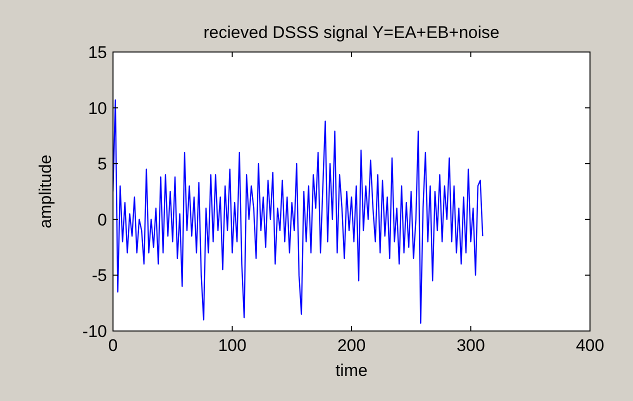 This screenshot has height=401, width=633. I want to click on y-tick-label: -10, so click(94, 331).